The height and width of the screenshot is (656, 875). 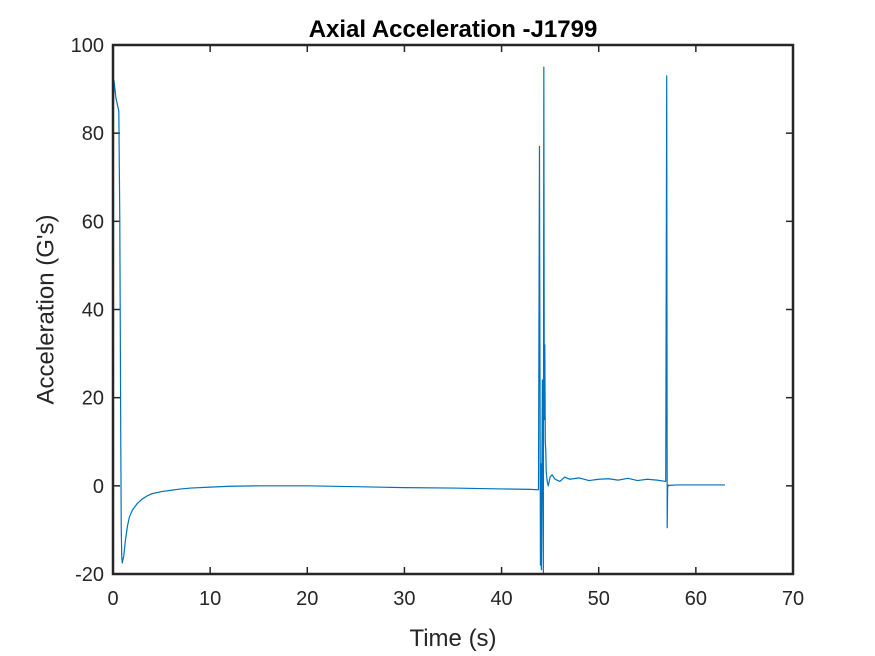 What do you see at coordinates (112, 599) in the screenshot?
I see `x-tick-label: 0` at bounding box center [112, 599].